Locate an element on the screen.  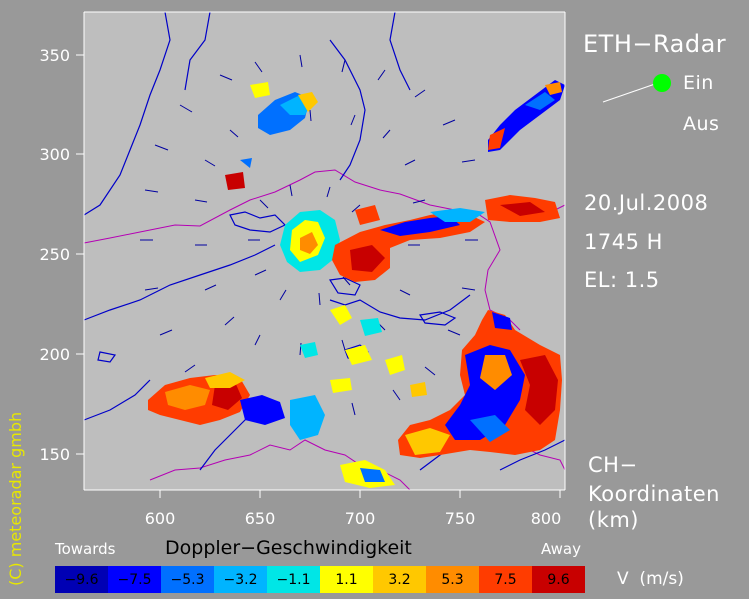
x-tick-label: 800 is located at coordinates (546, 518).